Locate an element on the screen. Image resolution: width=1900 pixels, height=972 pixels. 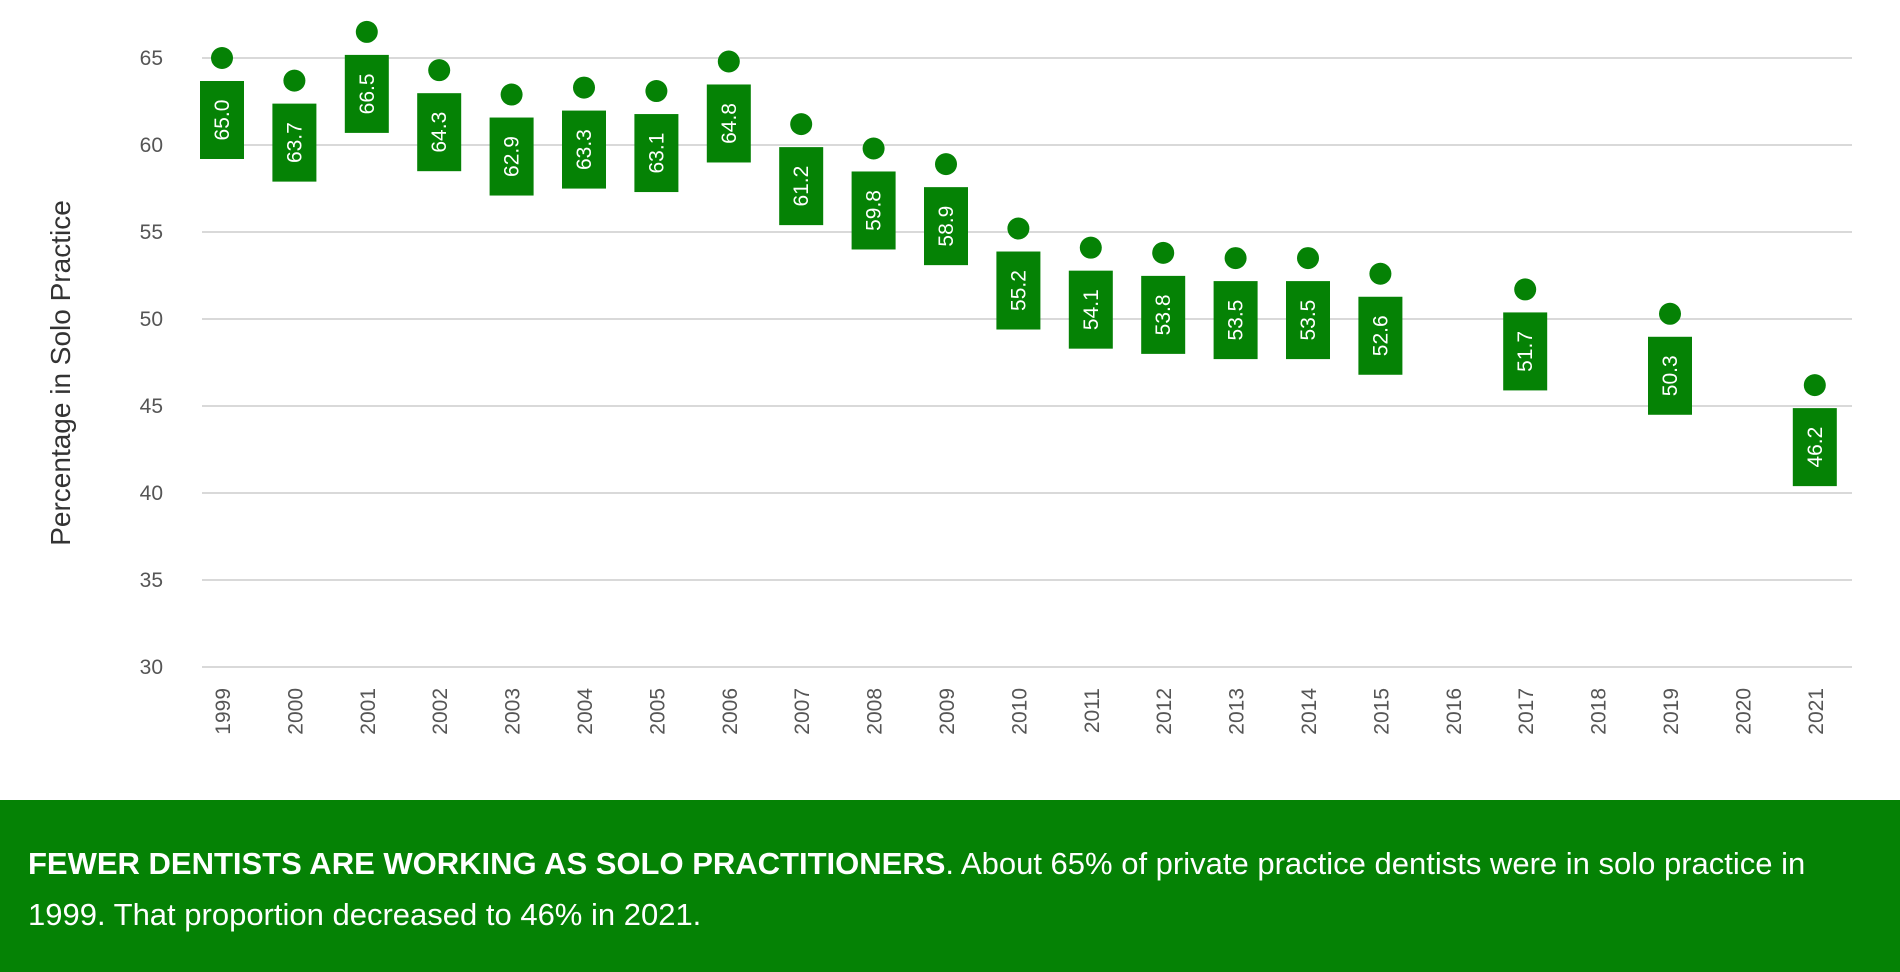
x-tick-label: 2019 is located at coordinates (1671, 711).